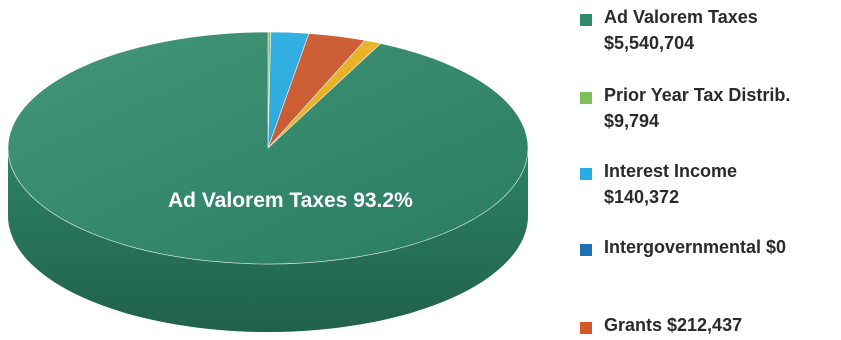  I want to click on legend-swatch-grants, so click(586, 328).